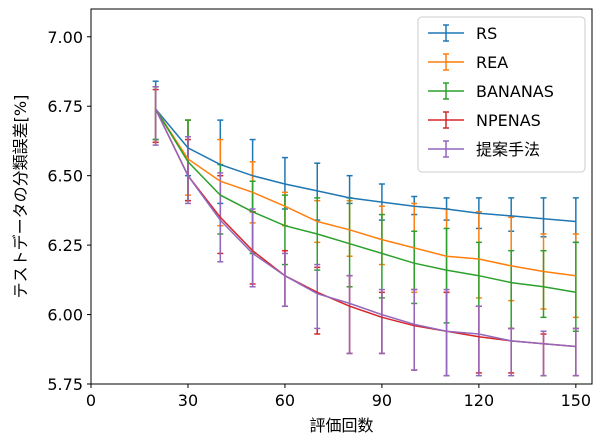  What do you see at coordinates (65, 37) in the screenshot?
I see `y-tick-label: 7.00` at bounding box center [65, 37].